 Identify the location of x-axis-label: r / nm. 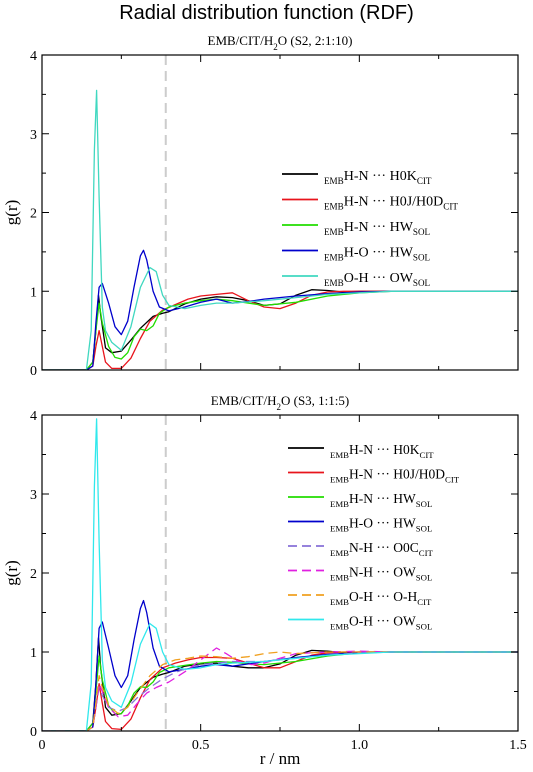
(280, 758).